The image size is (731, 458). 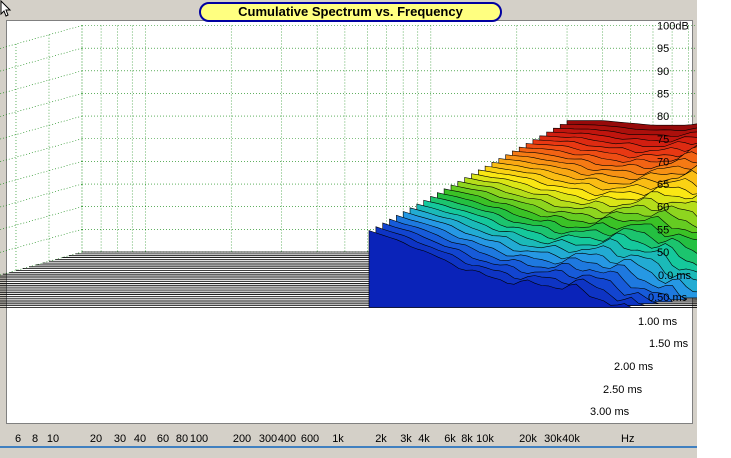 What do you see at coordinates (663, 208) in the screenshot?
I see `db-tick-label: 60` at bounding box center [663, 208].